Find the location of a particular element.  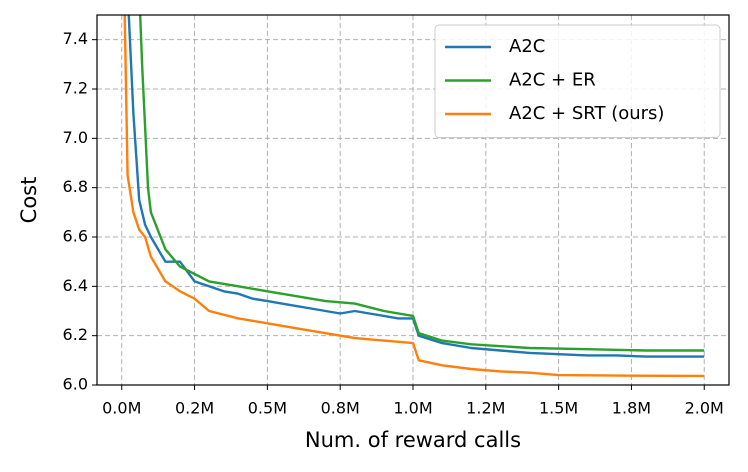

y-tick-label: 6.6 is located at coordinates (75, 236).